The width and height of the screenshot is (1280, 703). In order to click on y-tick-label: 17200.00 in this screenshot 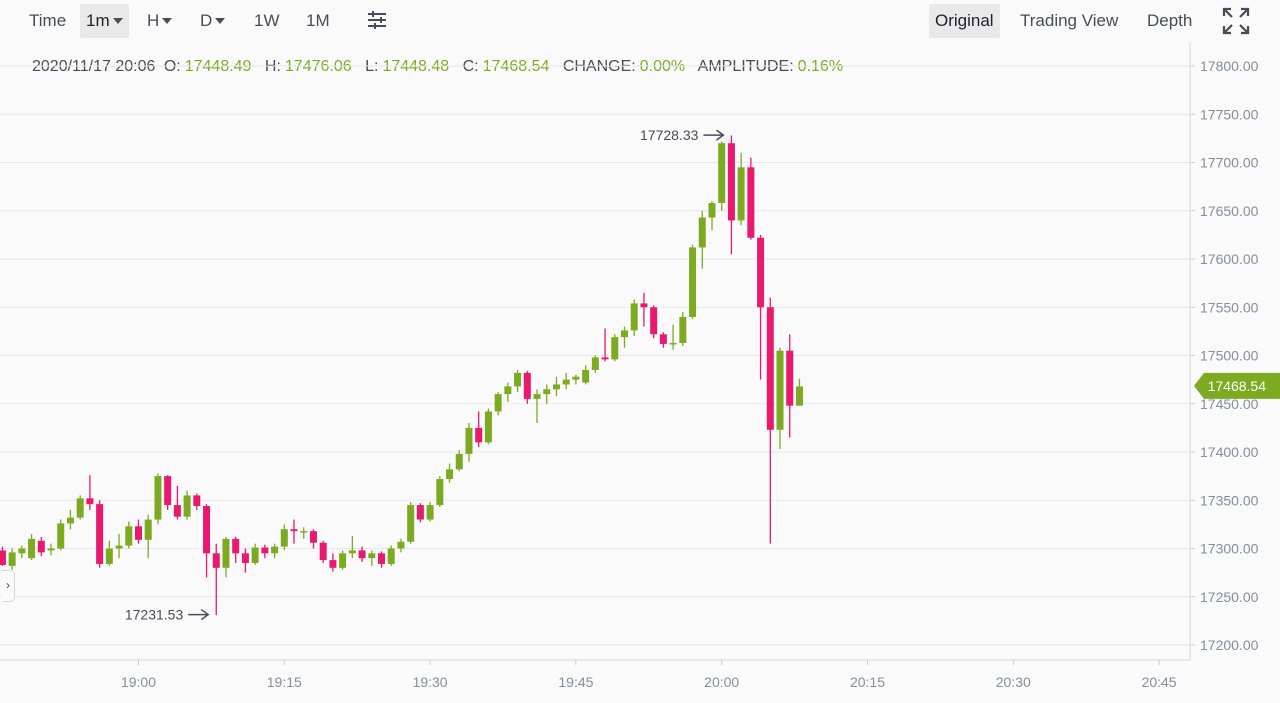, I will do `click(1229, 645)`.